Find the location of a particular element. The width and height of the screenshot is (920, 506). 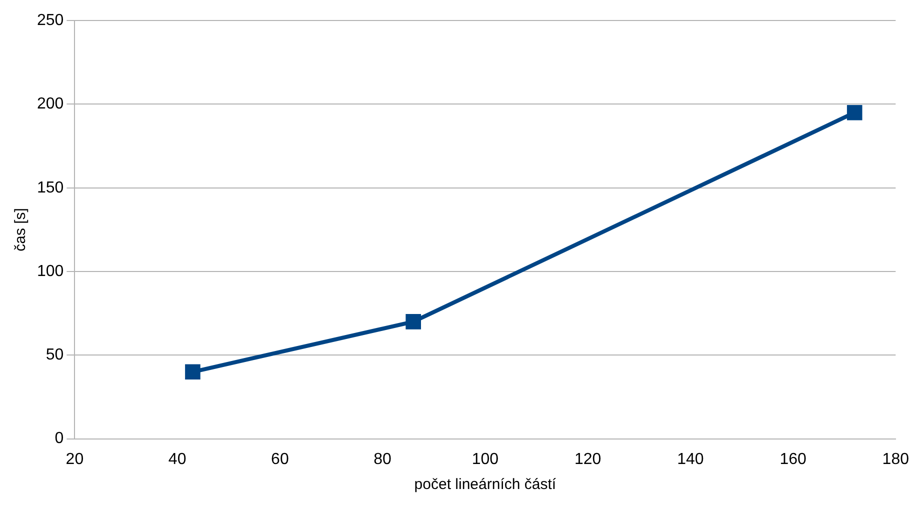

x-tick-label: 160 is located at coordinates (793, 459).